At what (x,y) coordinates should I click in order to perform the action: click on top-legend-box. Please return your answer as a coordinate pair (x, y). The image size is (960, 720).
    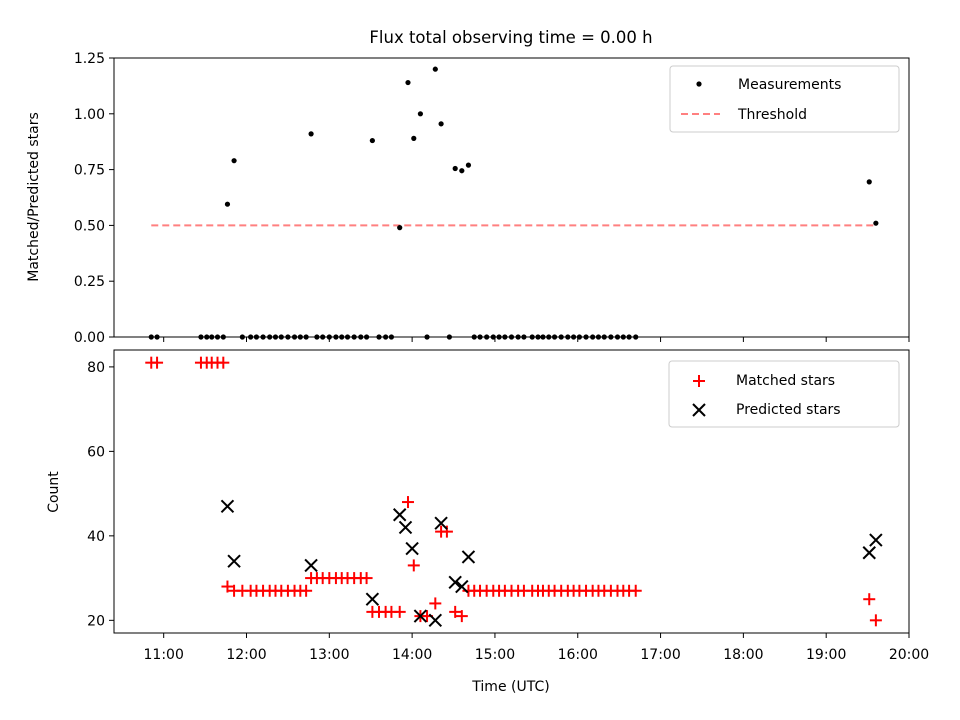
    Looking at the image, I should click on (784, 99).